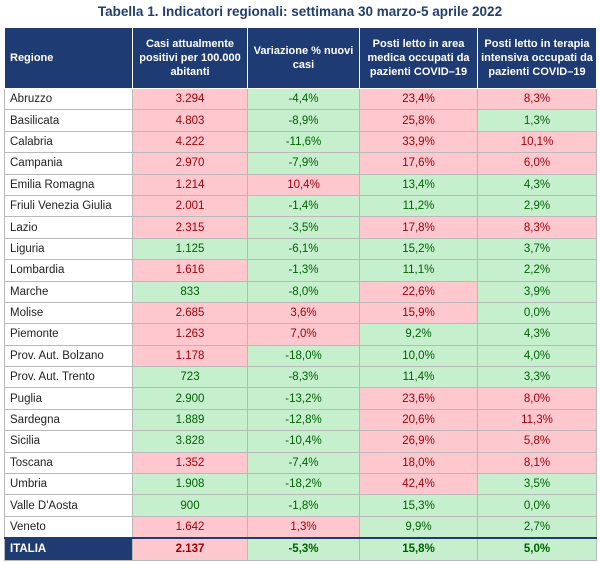 The width and height of the screenshot is (600, 562). Describe the element at coordinates (303, 334) in the screenshot. I see `cell-variazione: 7,0%` at that location.